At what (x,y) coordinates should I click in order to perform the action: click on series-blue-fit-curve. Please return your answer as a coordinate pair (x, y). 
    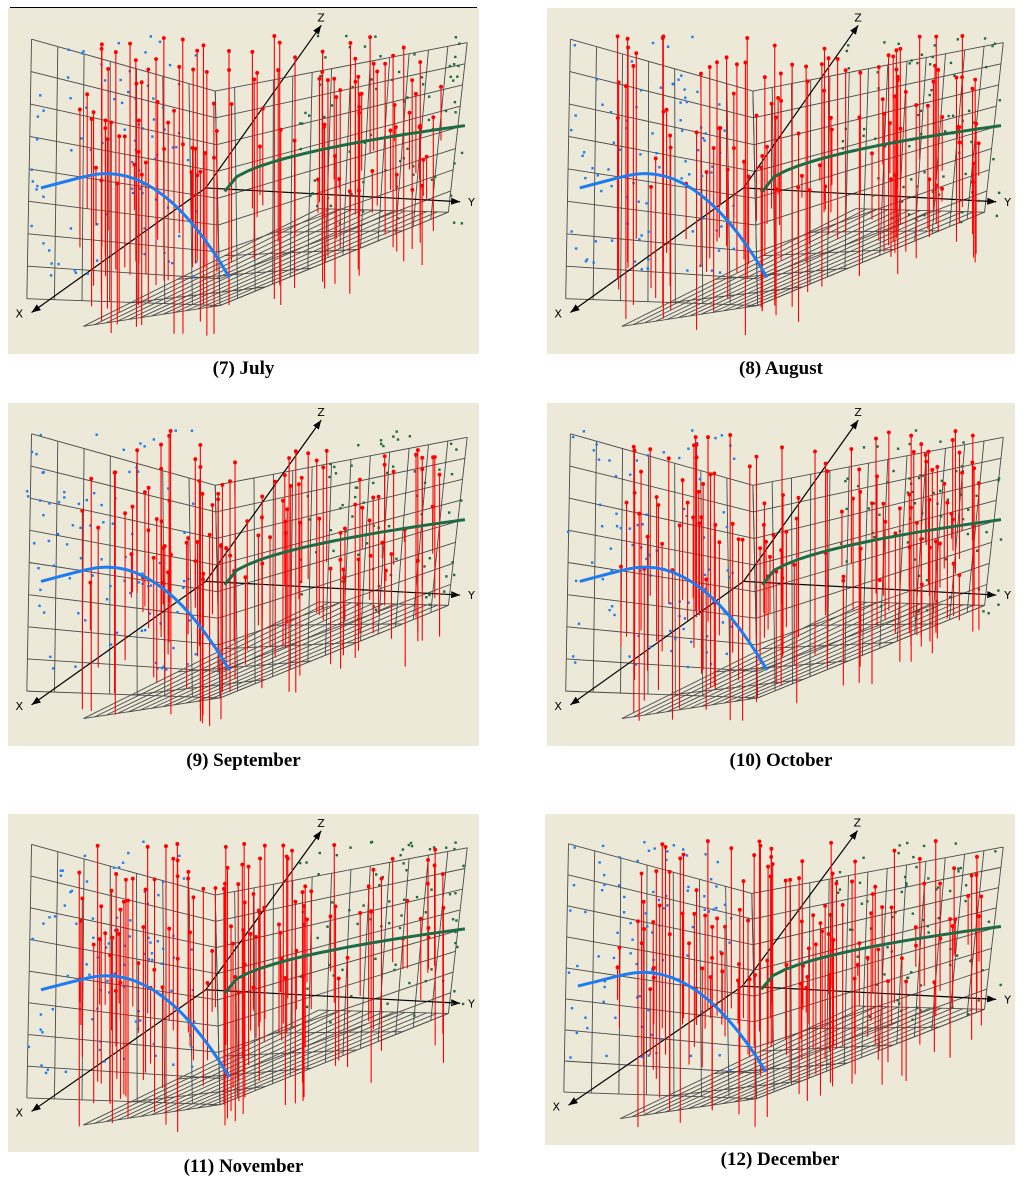
    Looking at the image, I should click on (674, 618).